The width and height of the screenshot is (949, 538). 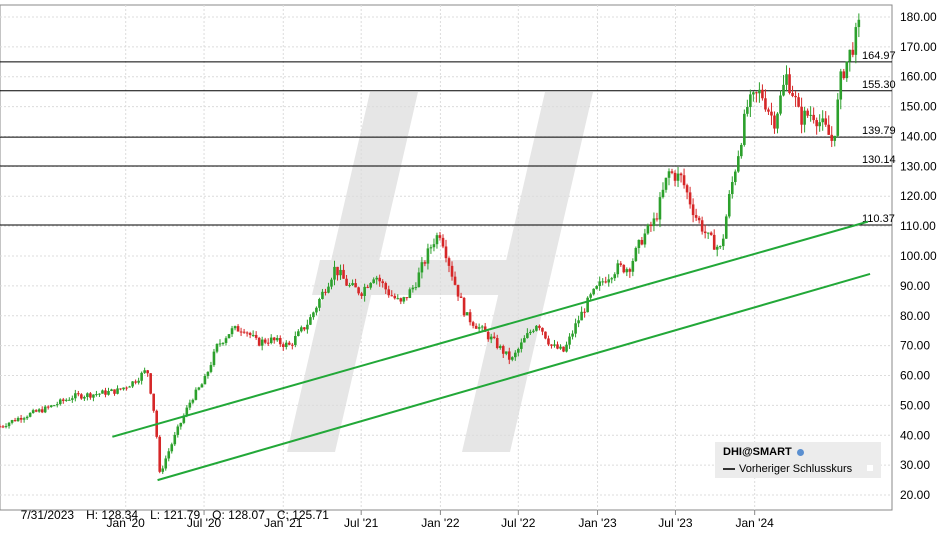 I want to click on chart-legend: DHI@SMART Vorheriger Schlusskurs, so click(x=798, y=460).